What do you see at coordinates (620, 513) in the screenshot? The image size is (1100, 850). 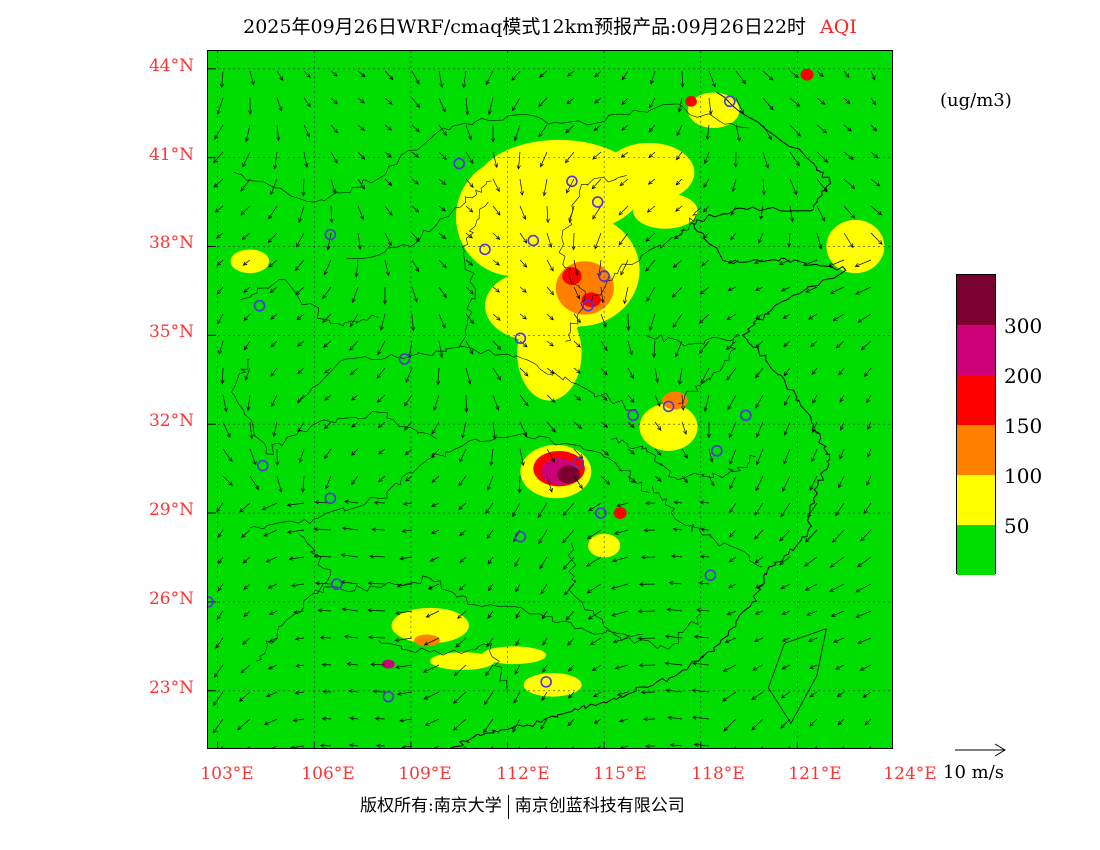 I see `aqi-region` at bounding box center [620, 513].